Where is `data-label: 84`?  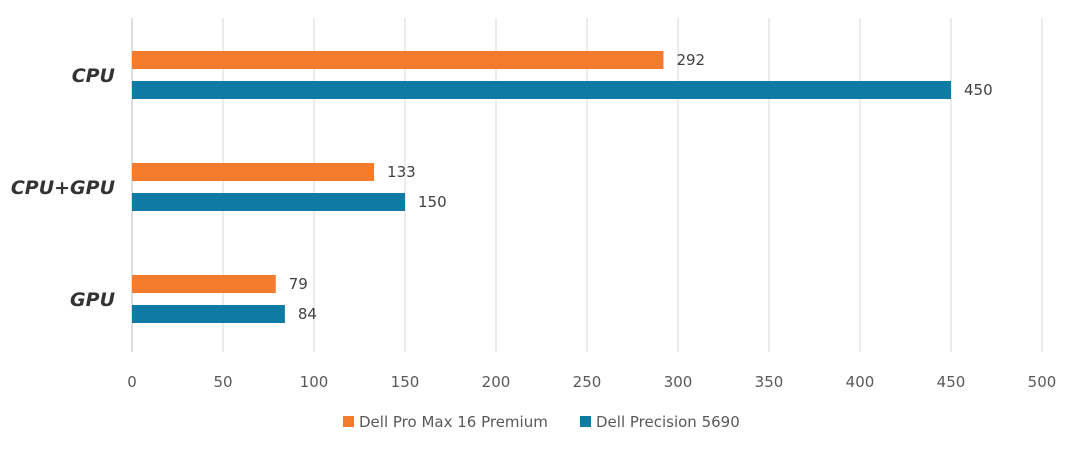 data-label: 84 is located at coordinates (307, 314).